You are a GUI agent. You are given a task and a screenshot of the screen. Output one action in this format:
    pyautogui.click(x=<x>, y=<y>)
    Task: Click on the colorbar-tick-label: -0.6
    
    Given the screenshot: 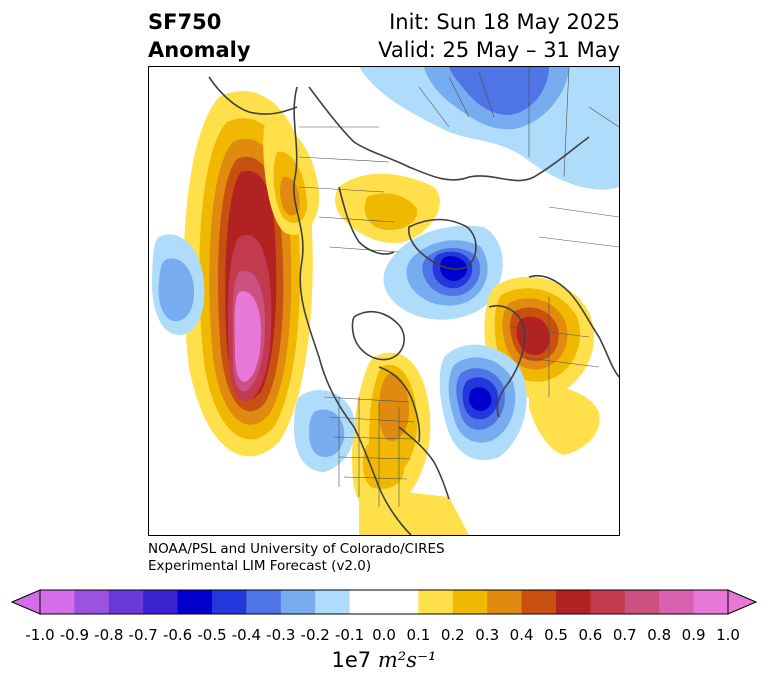 What is the action you would take?
    pyautogui.click(x=177, y=635)
    